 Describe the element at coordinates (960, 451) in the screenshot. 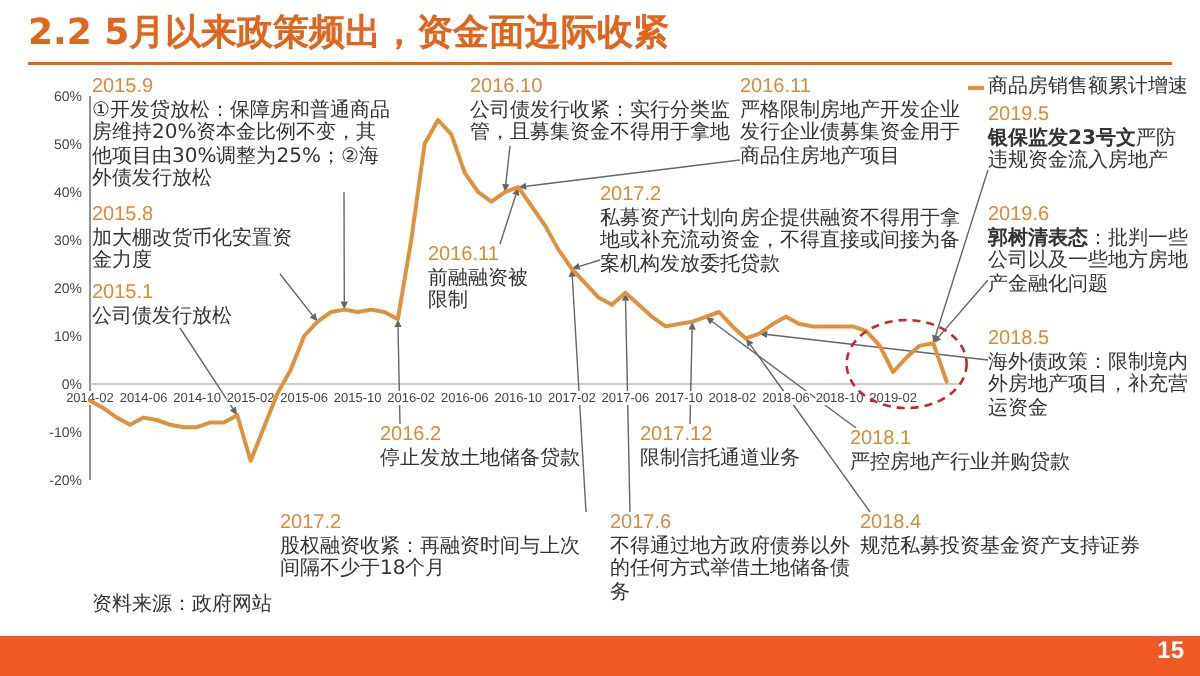

I see `annotation: 2018.1 严控房地产行业并购贷款` at that location.